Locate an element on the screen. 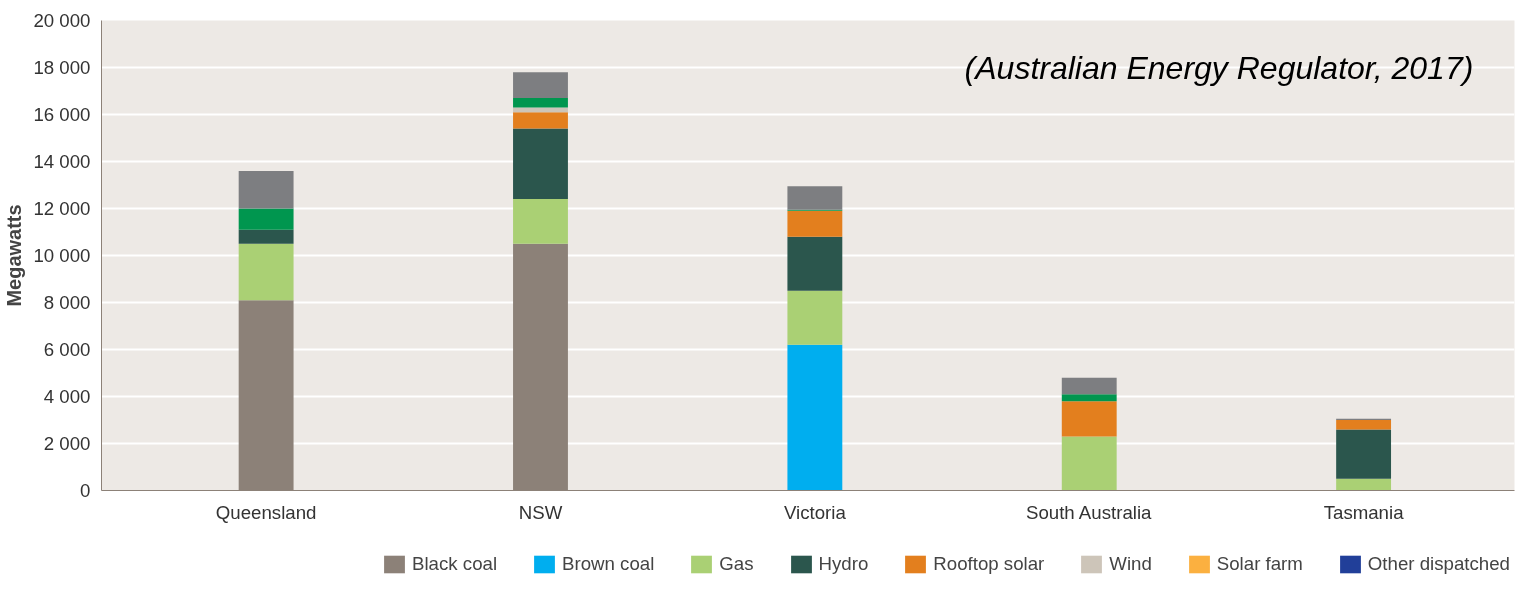  legend-label: Rooftop solar is located at coordinates (989, 564).